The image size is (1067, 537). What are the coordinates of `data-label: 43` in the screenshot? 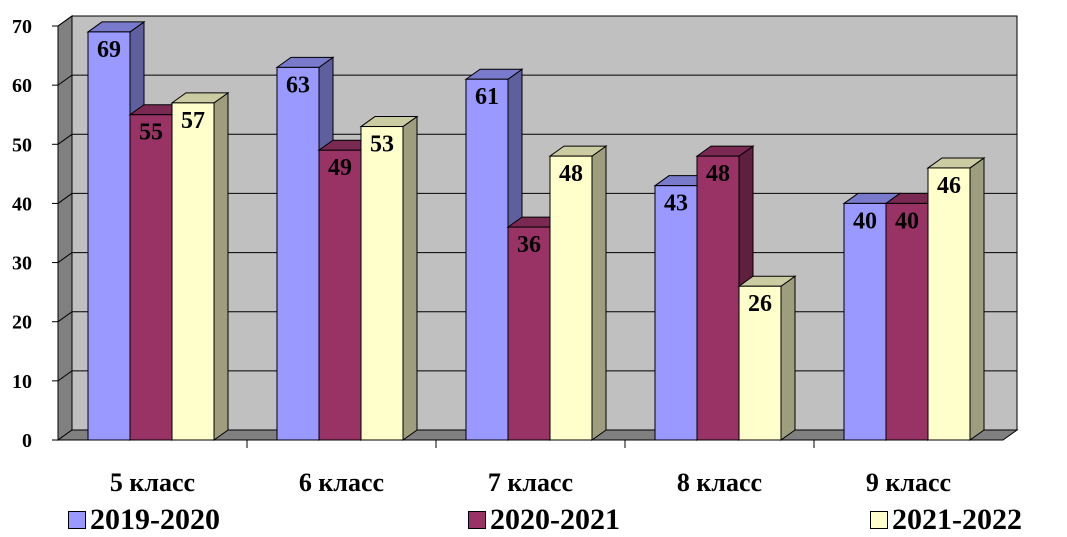 It's located at (676, 204).